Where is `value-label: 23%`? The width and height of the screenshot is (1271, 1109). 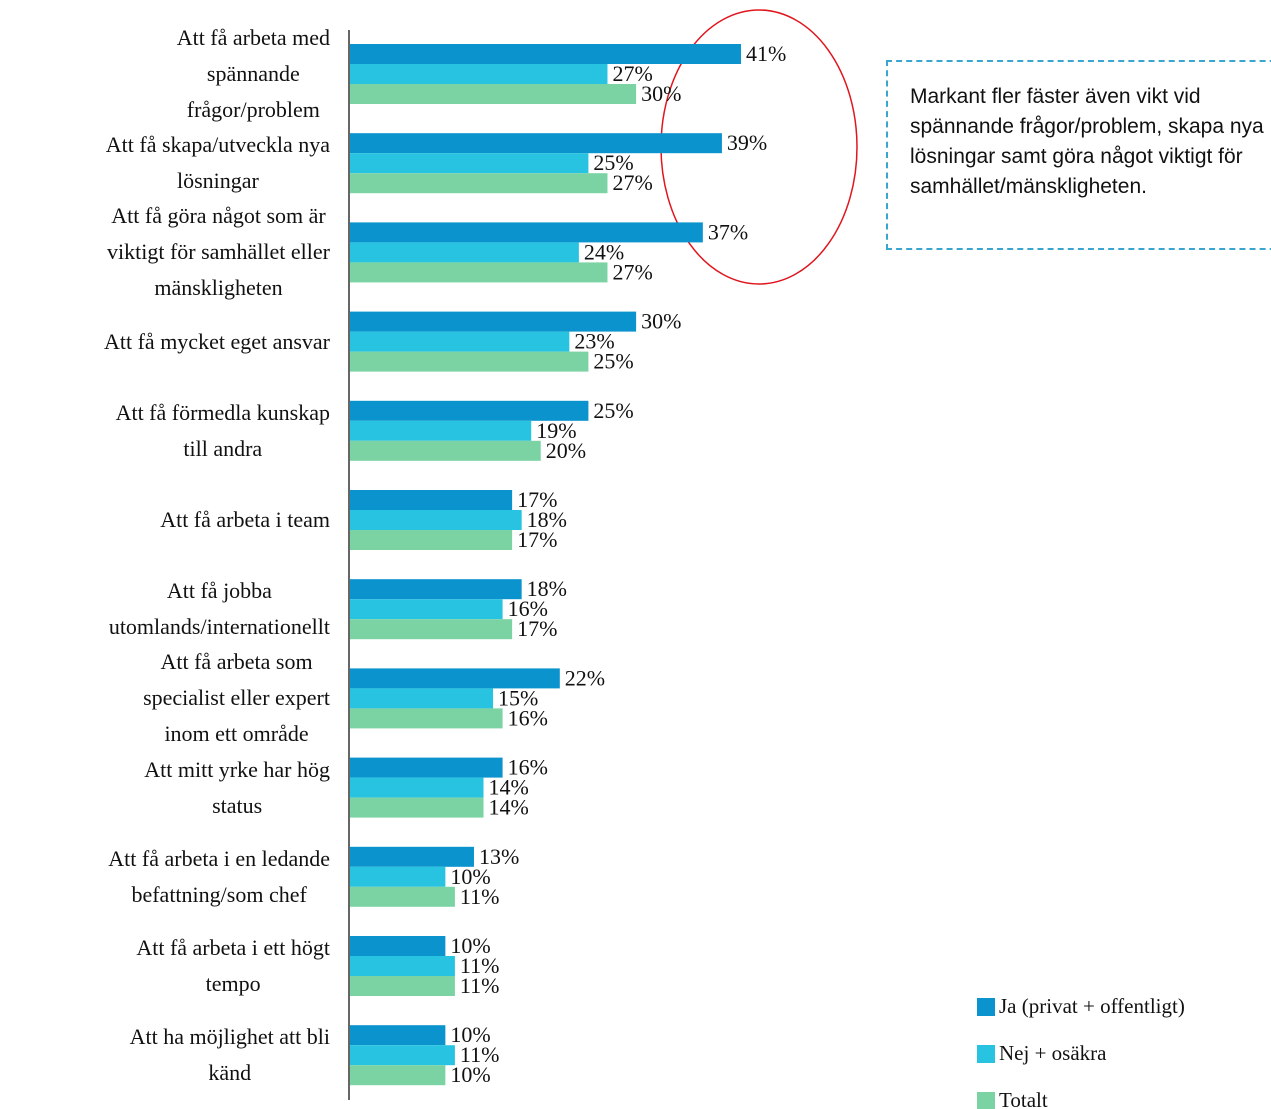
value-label: 23% is located at coordinates (594, 341).